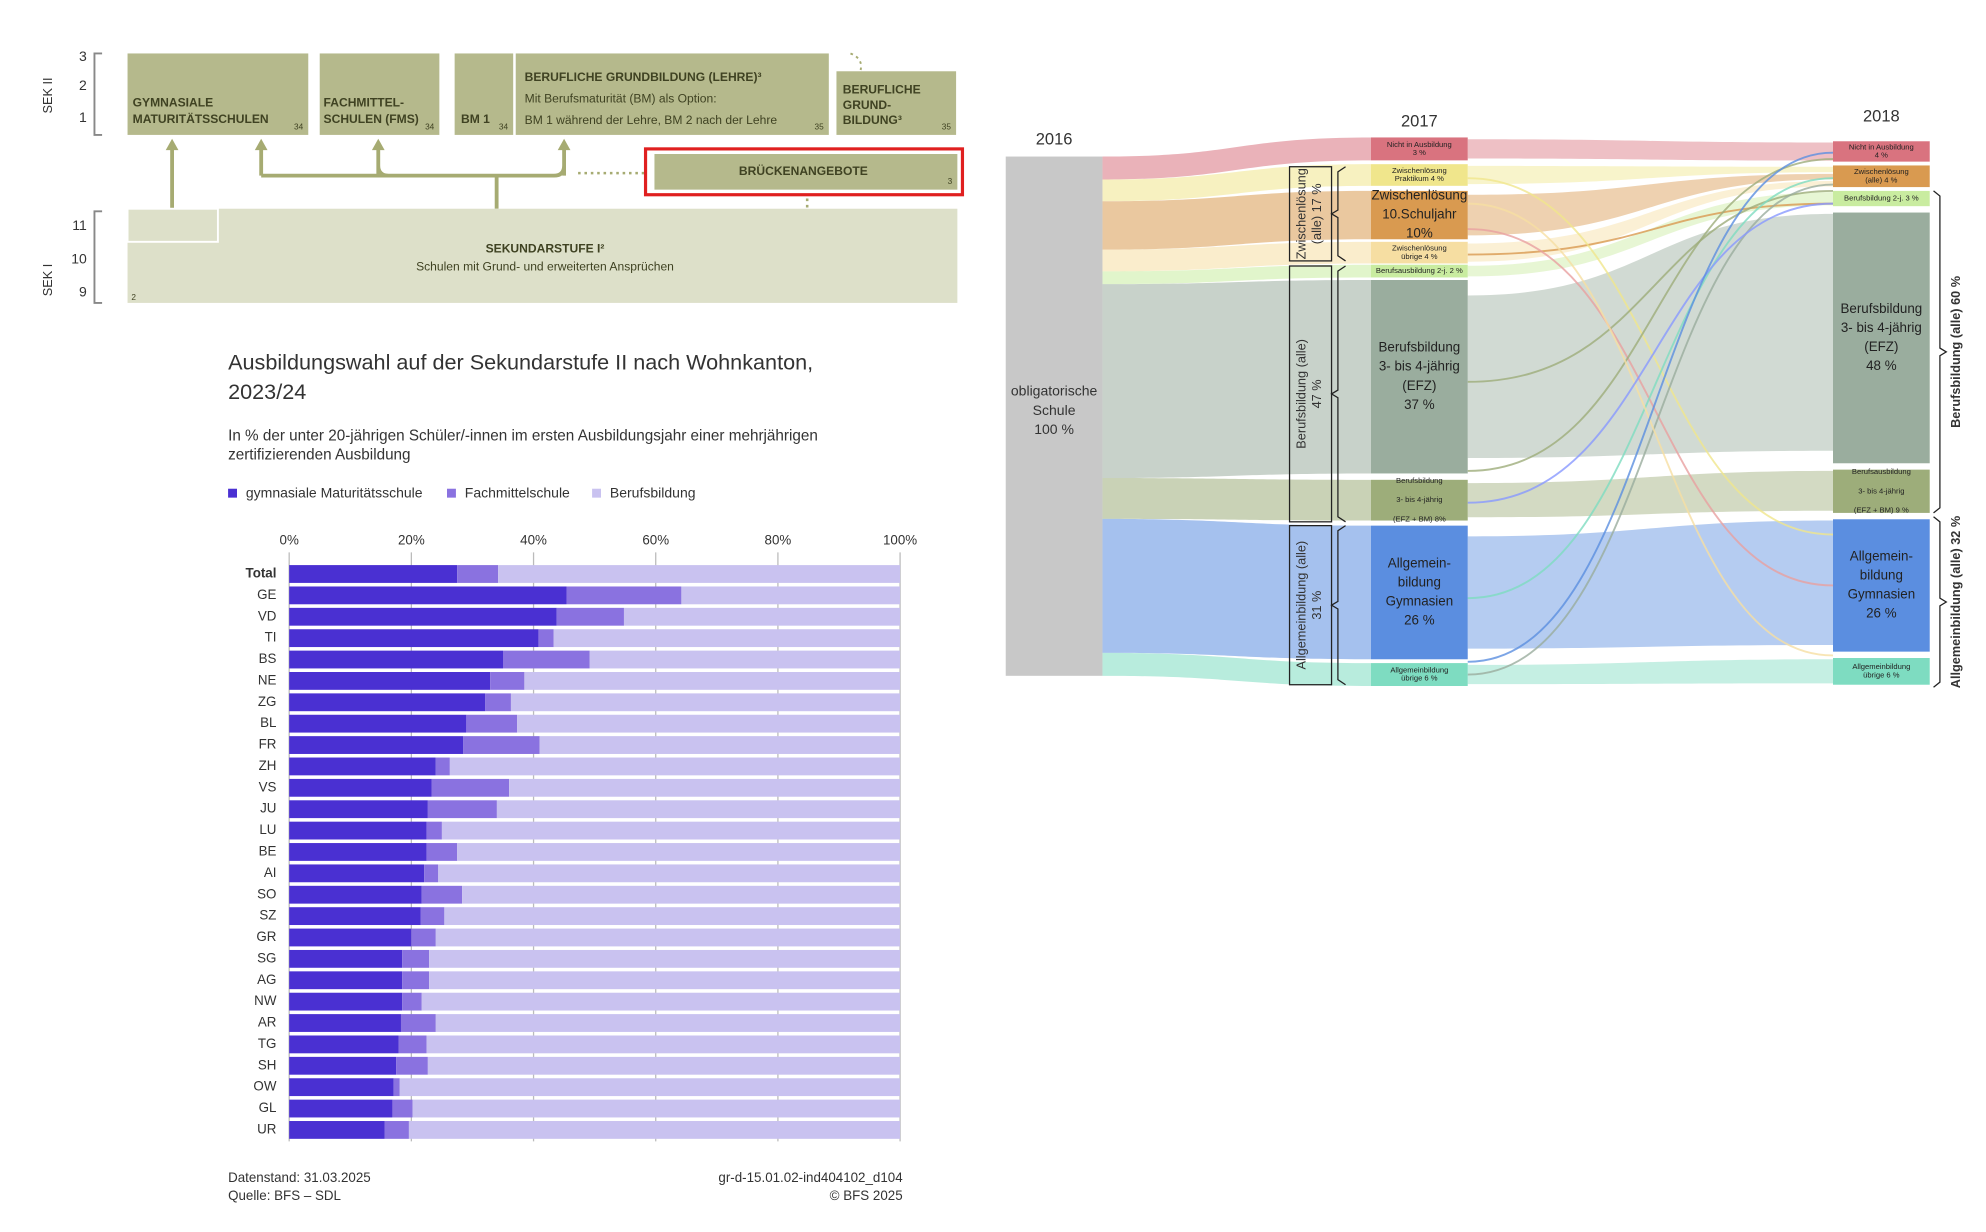  Describe the element at coordinates (1881, 613) in the screenshot. I see `node-label: 26 %` at that location.